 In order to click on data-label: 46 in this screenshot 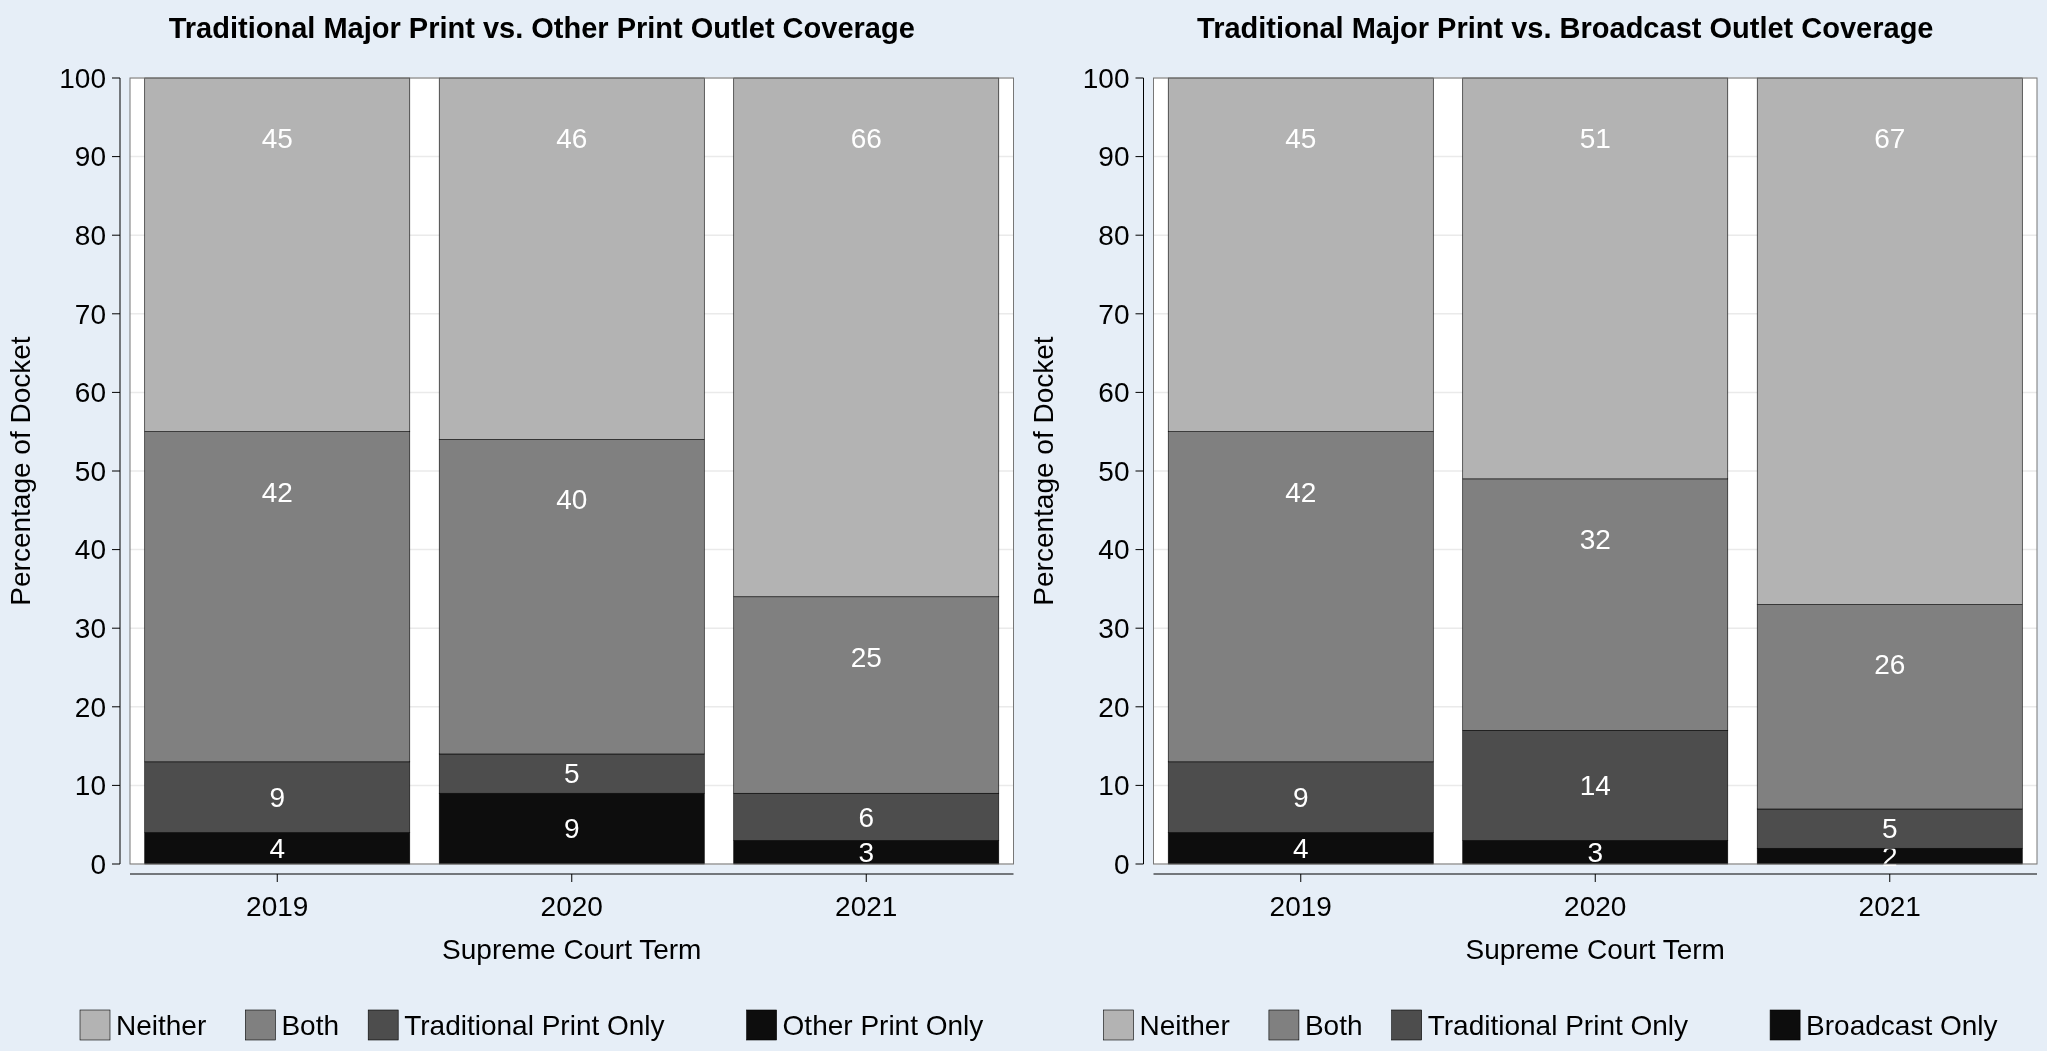, I will do `click(572, 138)`.